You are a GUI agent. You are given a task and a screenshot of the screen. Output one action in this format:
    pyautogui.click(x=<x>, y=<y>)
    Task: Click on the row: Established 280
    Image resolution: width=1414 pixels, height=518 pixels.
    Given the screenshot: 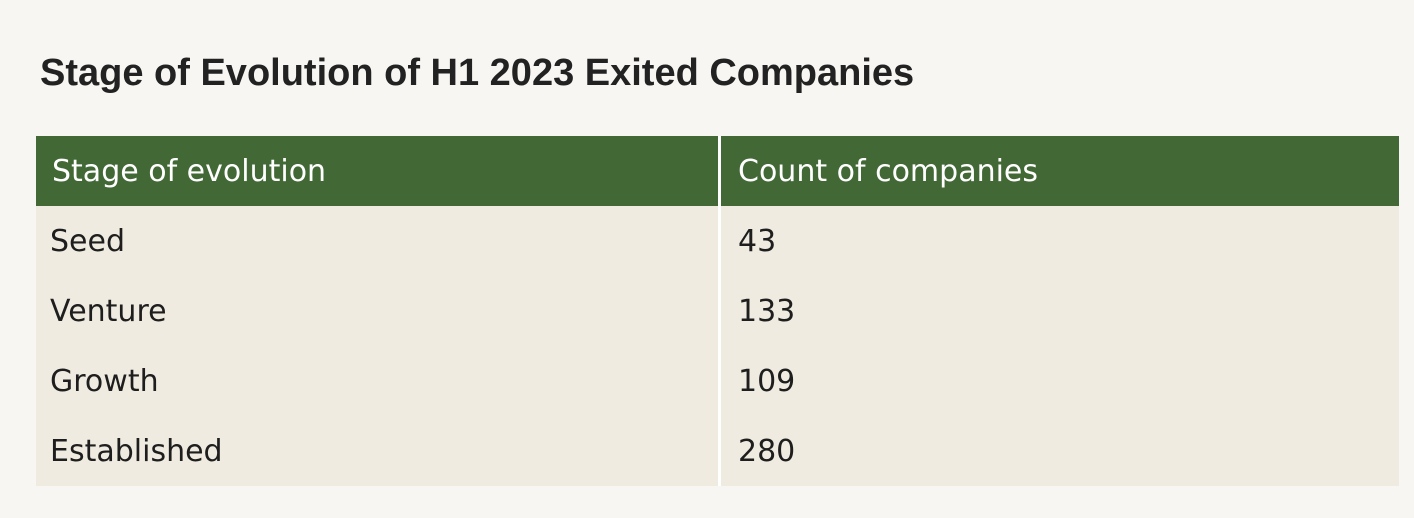 What is the action you would take?
    pyautogui.click(x=717, y=451)
    